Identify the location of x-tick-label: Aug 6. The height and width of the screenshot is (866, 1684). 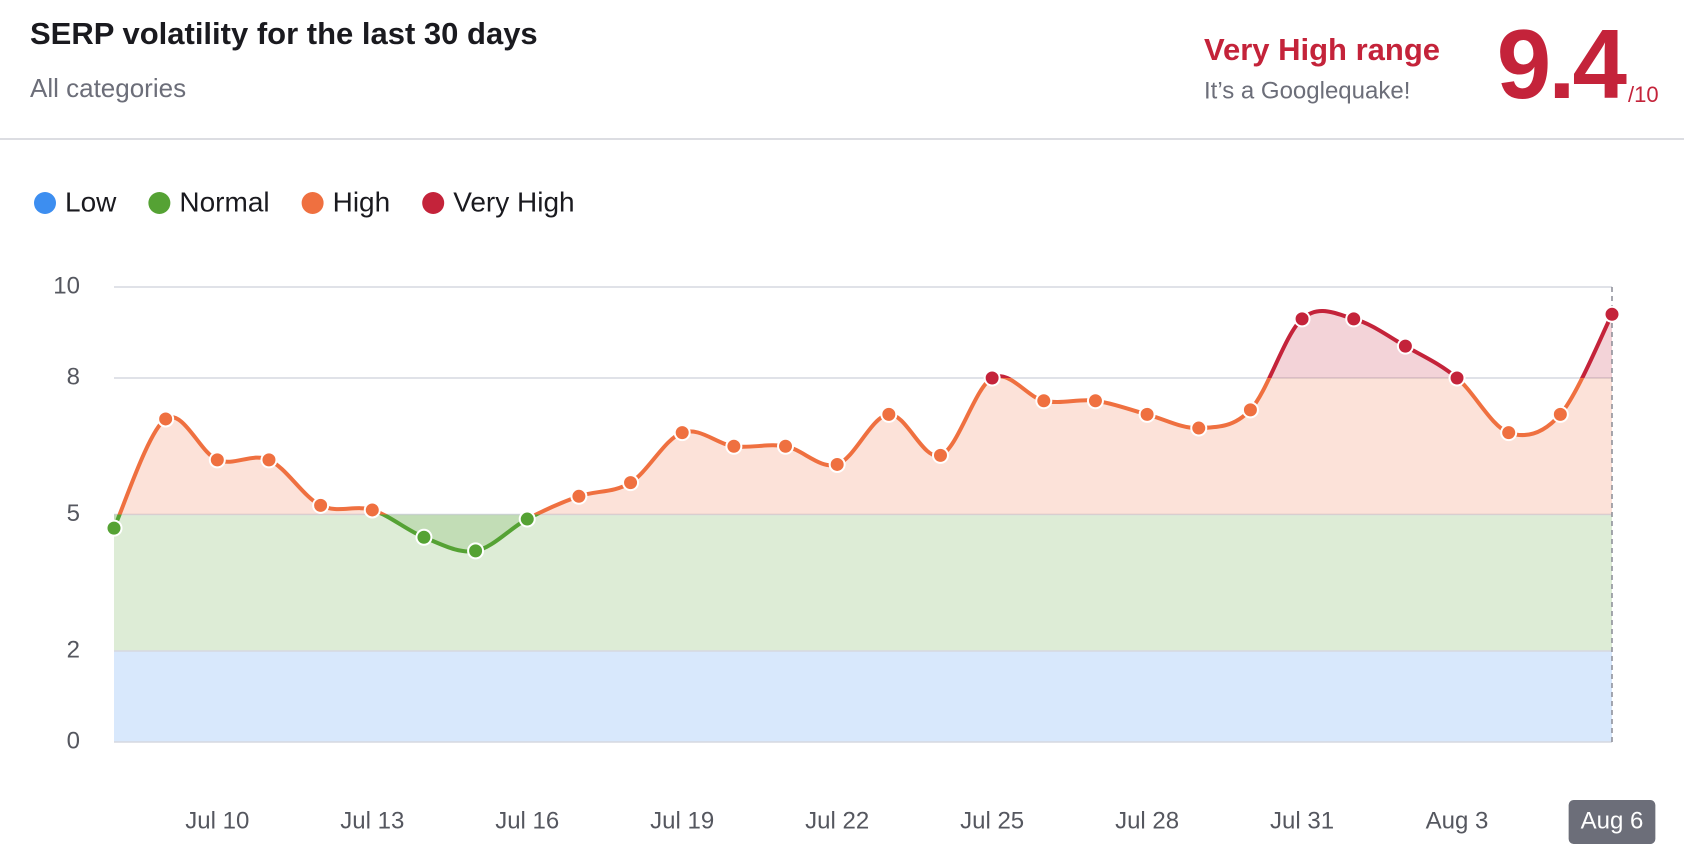
(1612, 820).